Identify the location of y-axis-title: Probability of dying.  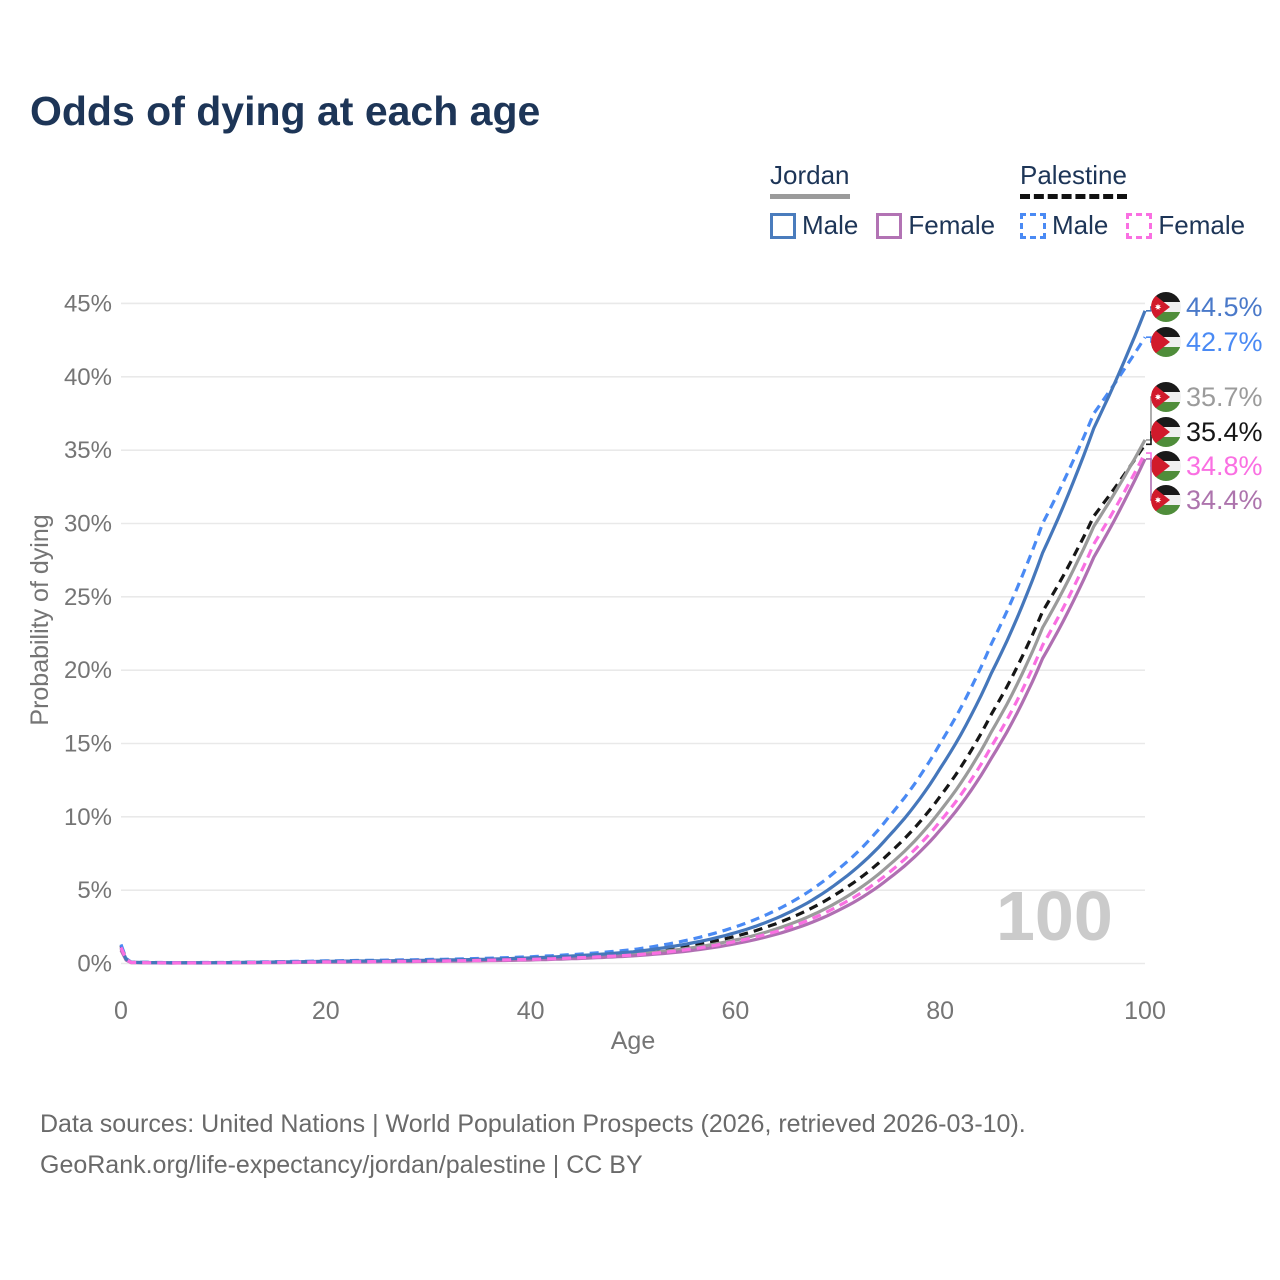
(40, 619).